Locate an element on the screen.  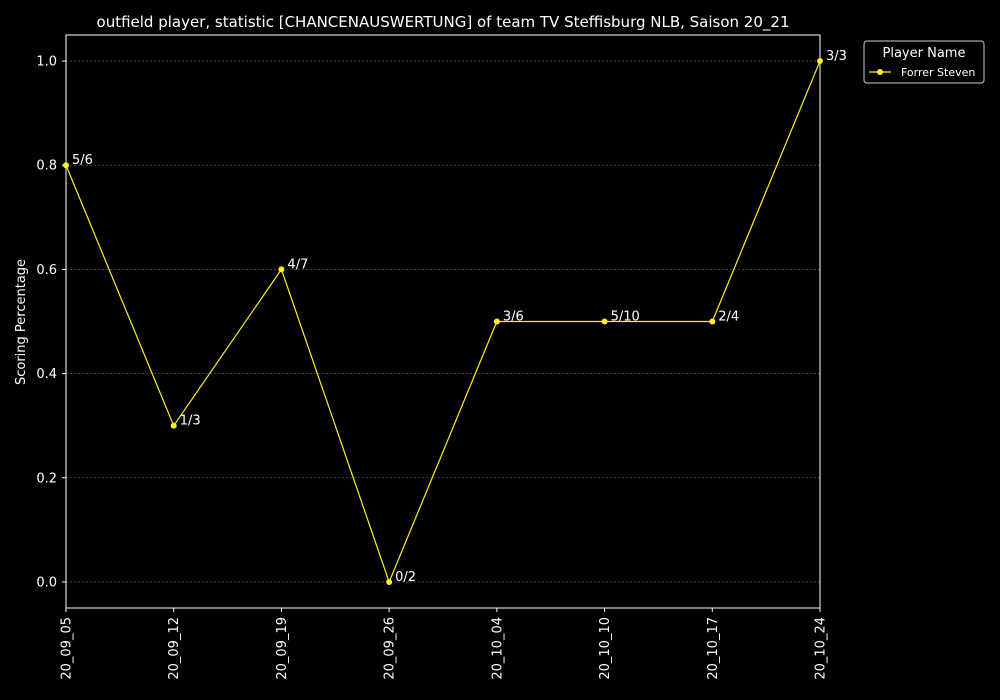
x-tick-label: 20_09_19 is located at coordinates (282, 648).